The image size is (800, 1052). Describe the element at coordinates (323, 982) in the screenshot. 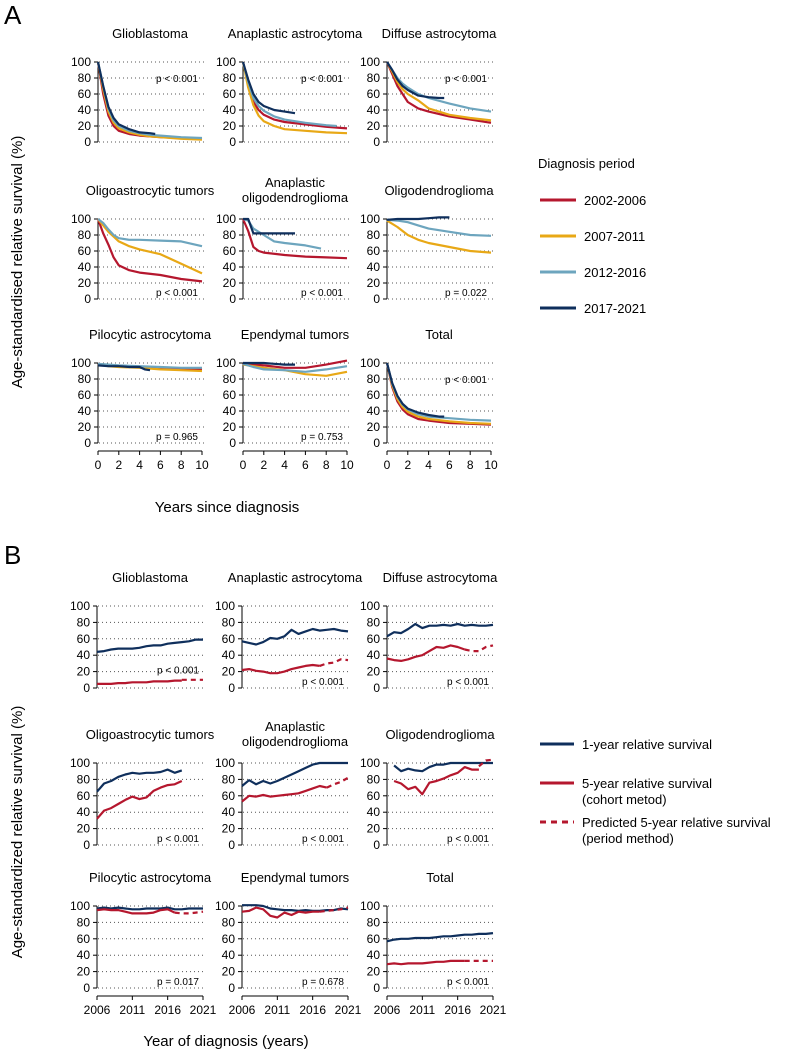

I see `p-value: p = 0.678` at that location.